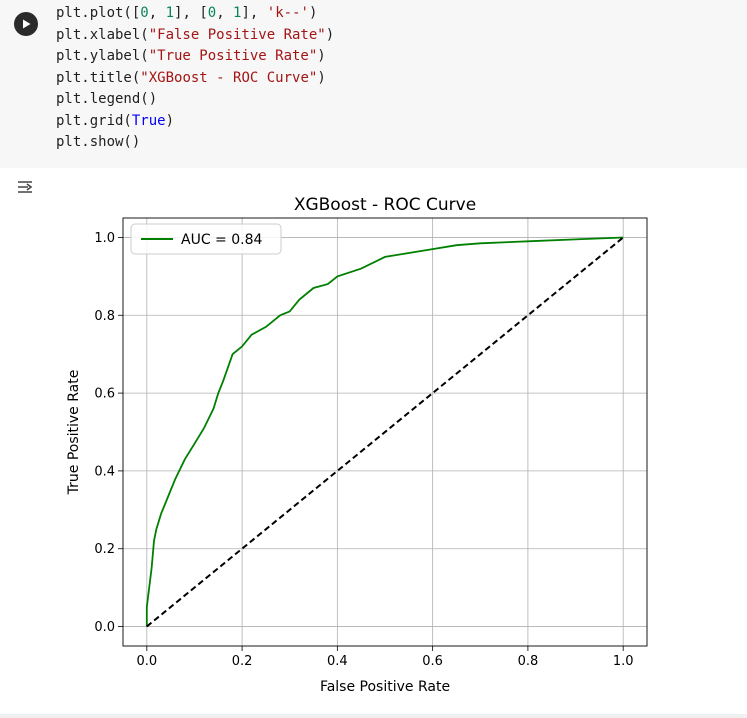 Image resolution: width=747 pixels, height=718 pixels. I want to click on x-tick-label: 0.8, so click(528, 661).